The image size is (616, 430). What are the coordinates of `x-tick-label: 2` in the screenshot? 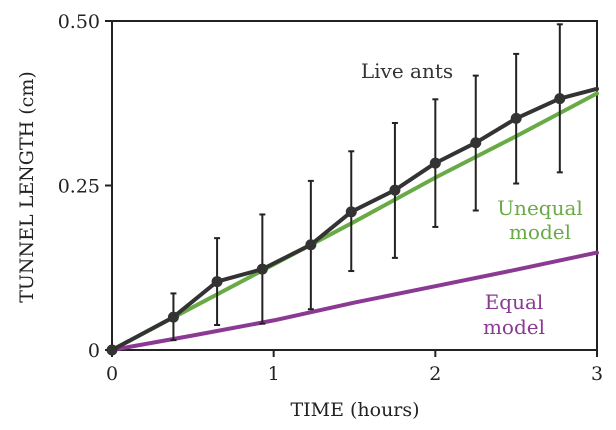 It's located at (435, 374).